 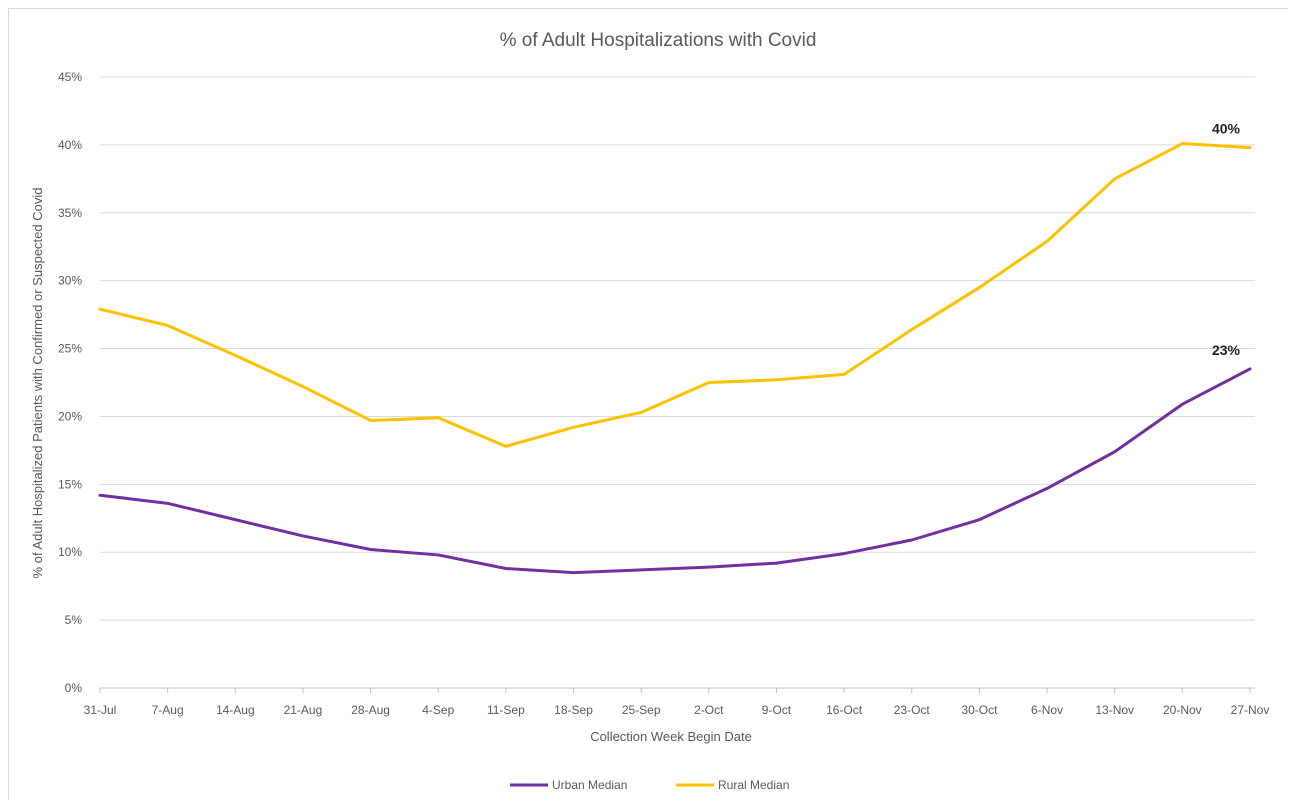 I want to click on x-tick-label: 27-Nov, so click(x=1250, y=710).